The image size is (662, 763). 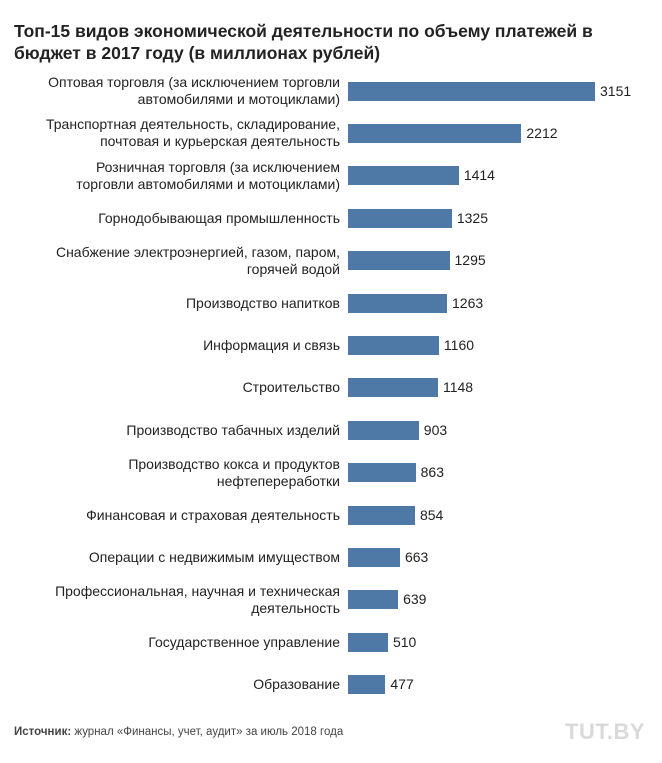 I want to click on value-label: 477, so click(x=402, y=684).